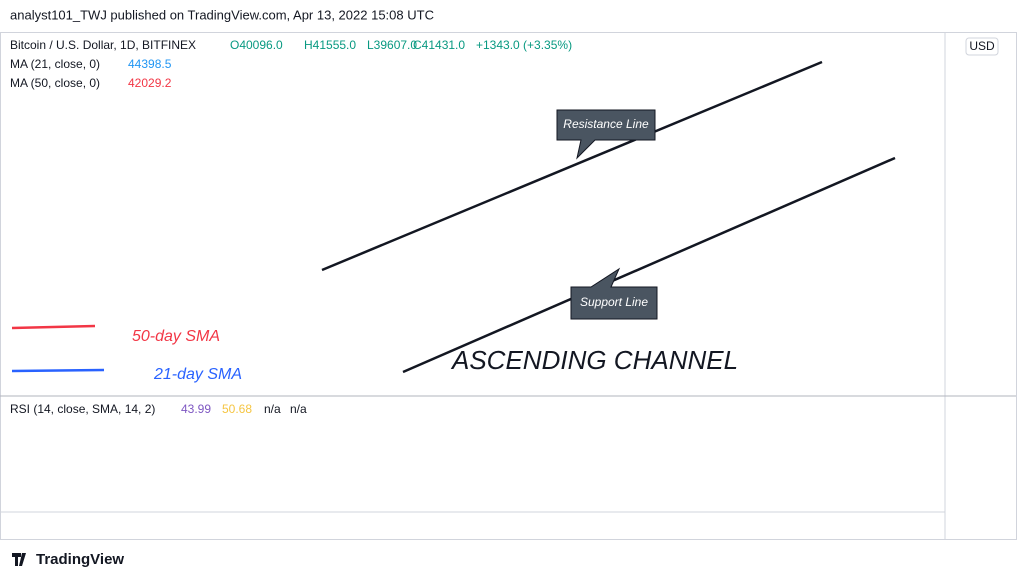  Describe the element at coordinates (594, 360) in the screenshot. I see `annotation: ASCENDING CHANNEL` at that location.